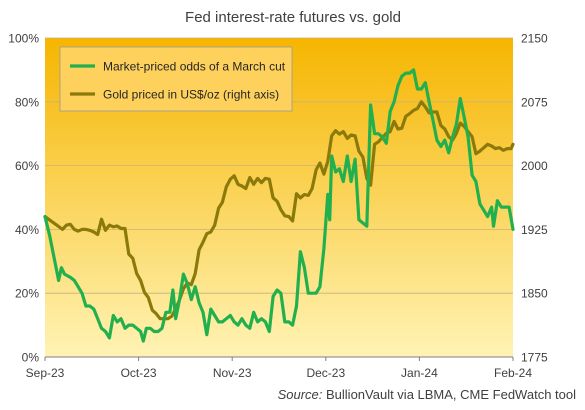 The height and width of the screenshot is (410, 585). I want to click on left-tick-label: 100%, so click(23, 39).